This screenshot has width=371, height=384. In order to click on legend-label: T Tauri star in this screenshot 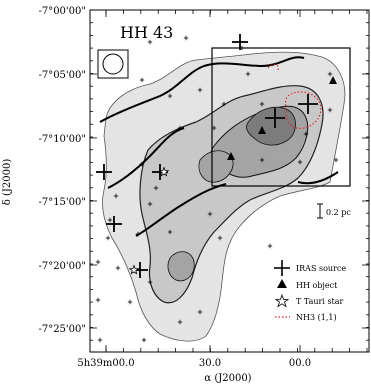, I will do `click(320, 301)`.